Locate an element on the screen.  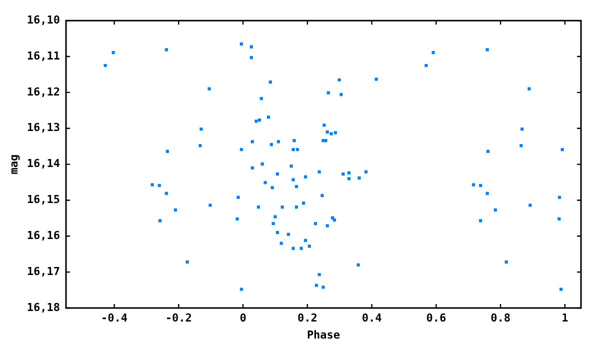
x-tick-label: 0.8 is located at coordinates (500, 317).